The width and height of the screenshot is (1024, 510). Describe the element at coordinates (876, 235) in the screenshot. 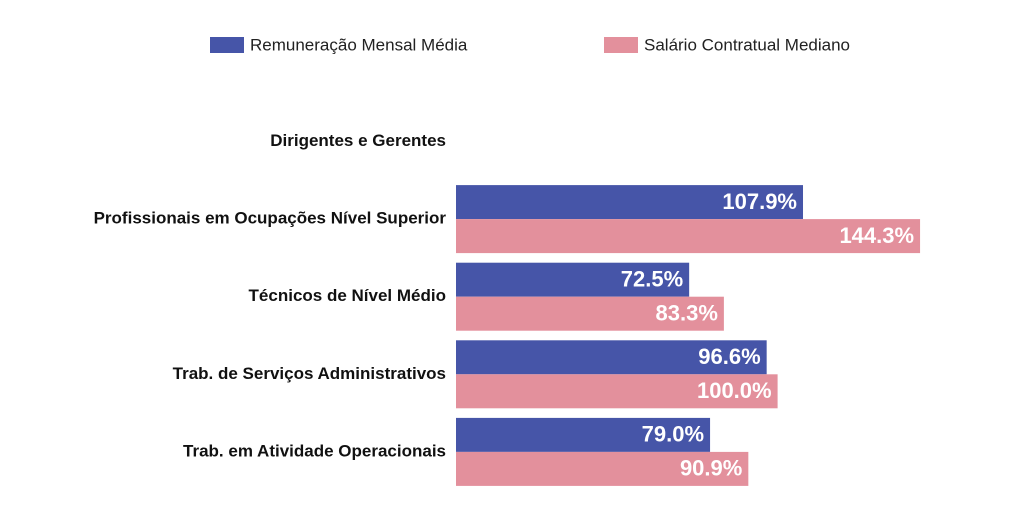

I see `value-label: 144.3%` at that location.